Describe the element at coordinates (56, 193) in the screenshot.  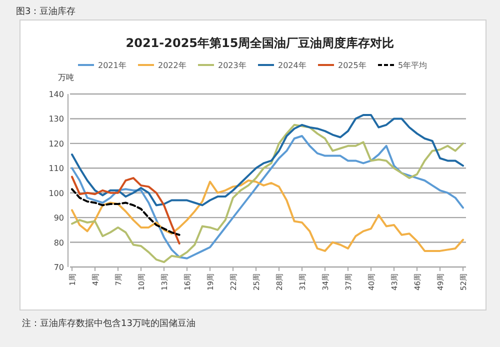
I see `y-tick-label: 100` at that location.